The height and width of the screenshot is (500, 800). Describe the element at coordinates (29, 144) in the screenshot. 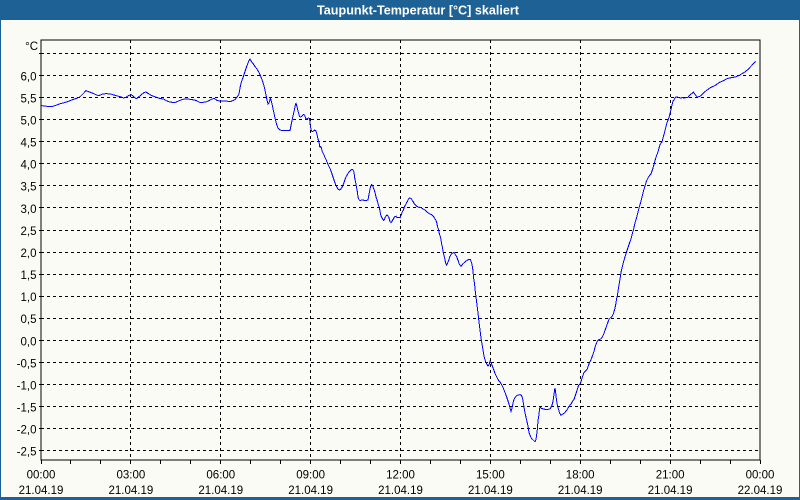

I see `svg-text: 4,5` at that location.